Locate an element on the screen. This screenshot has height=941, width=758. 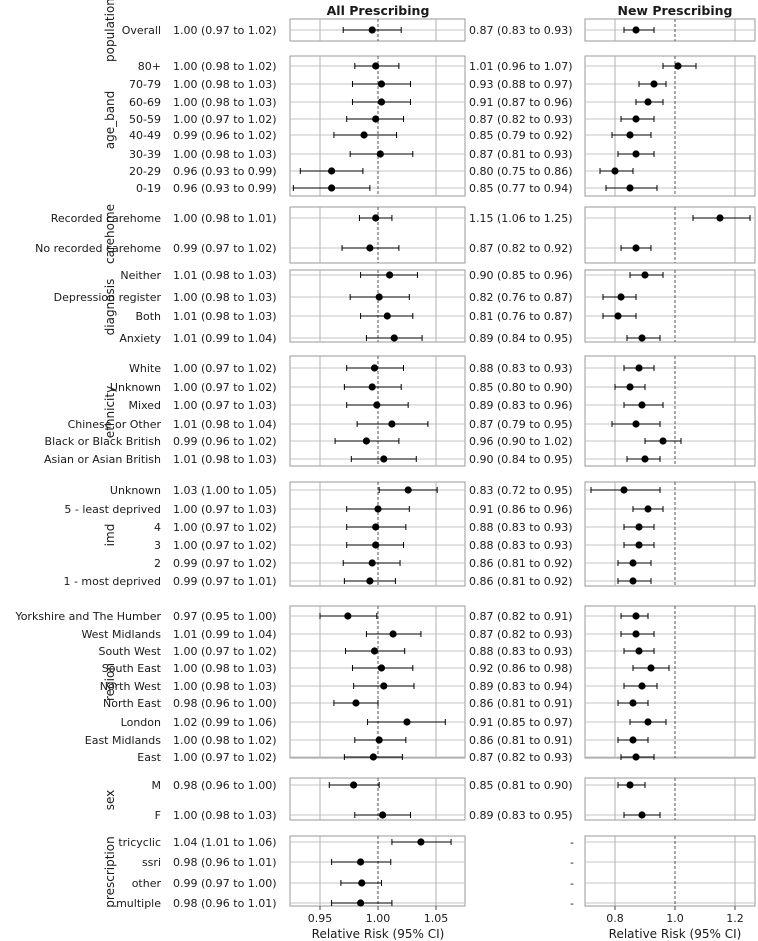
ci-text-all-age_band-4: 0.99 (0.96 to 1.02) is located at coordinates (225, 135).